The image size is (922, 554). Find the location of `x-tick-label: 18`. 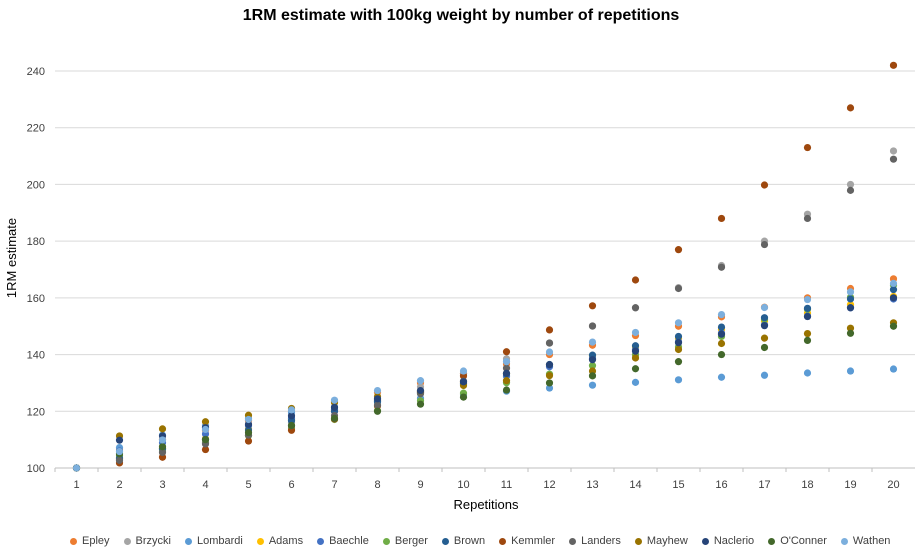

x-tick-label: 18 is located at coordinates (807, 485).